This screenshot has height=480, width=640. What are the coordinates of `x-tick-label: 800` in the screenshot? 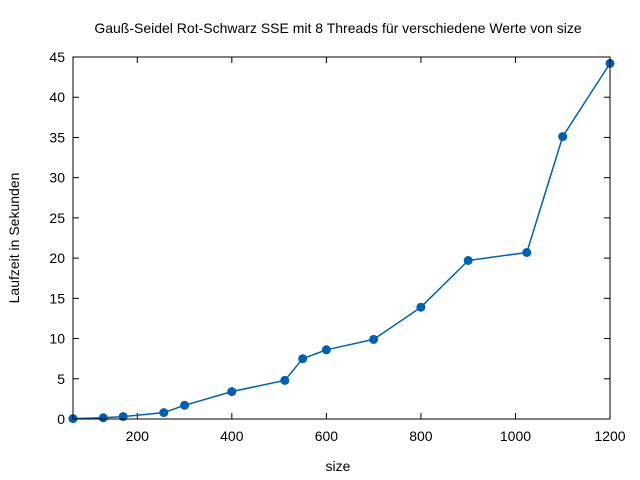 It's located at (421, 436).